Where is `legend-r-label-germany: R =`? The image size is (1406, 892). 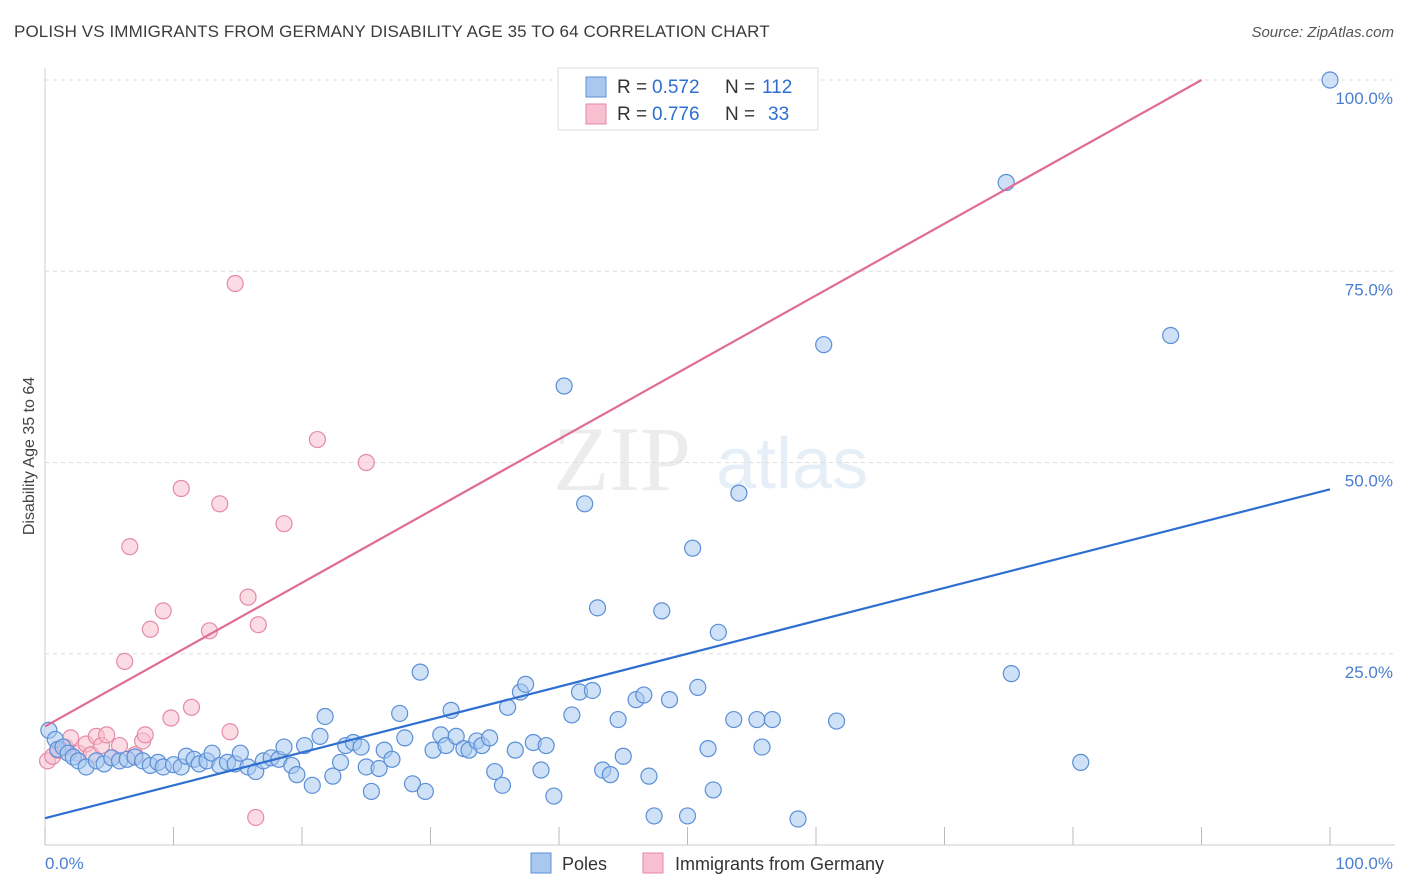
legend-r-label-germany: R = is located at coordinates (632, 114).